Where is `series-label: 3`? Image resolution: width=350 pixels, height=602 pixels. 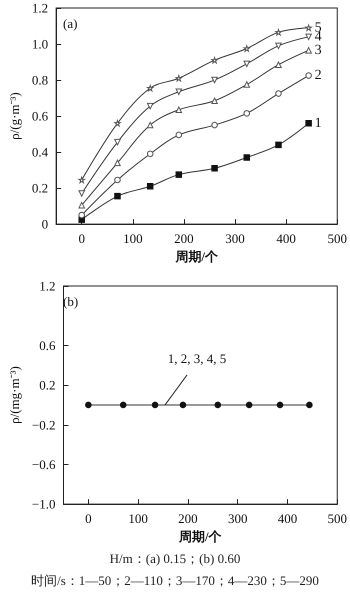
series-label: 3 is located at coordinates (318, 50).